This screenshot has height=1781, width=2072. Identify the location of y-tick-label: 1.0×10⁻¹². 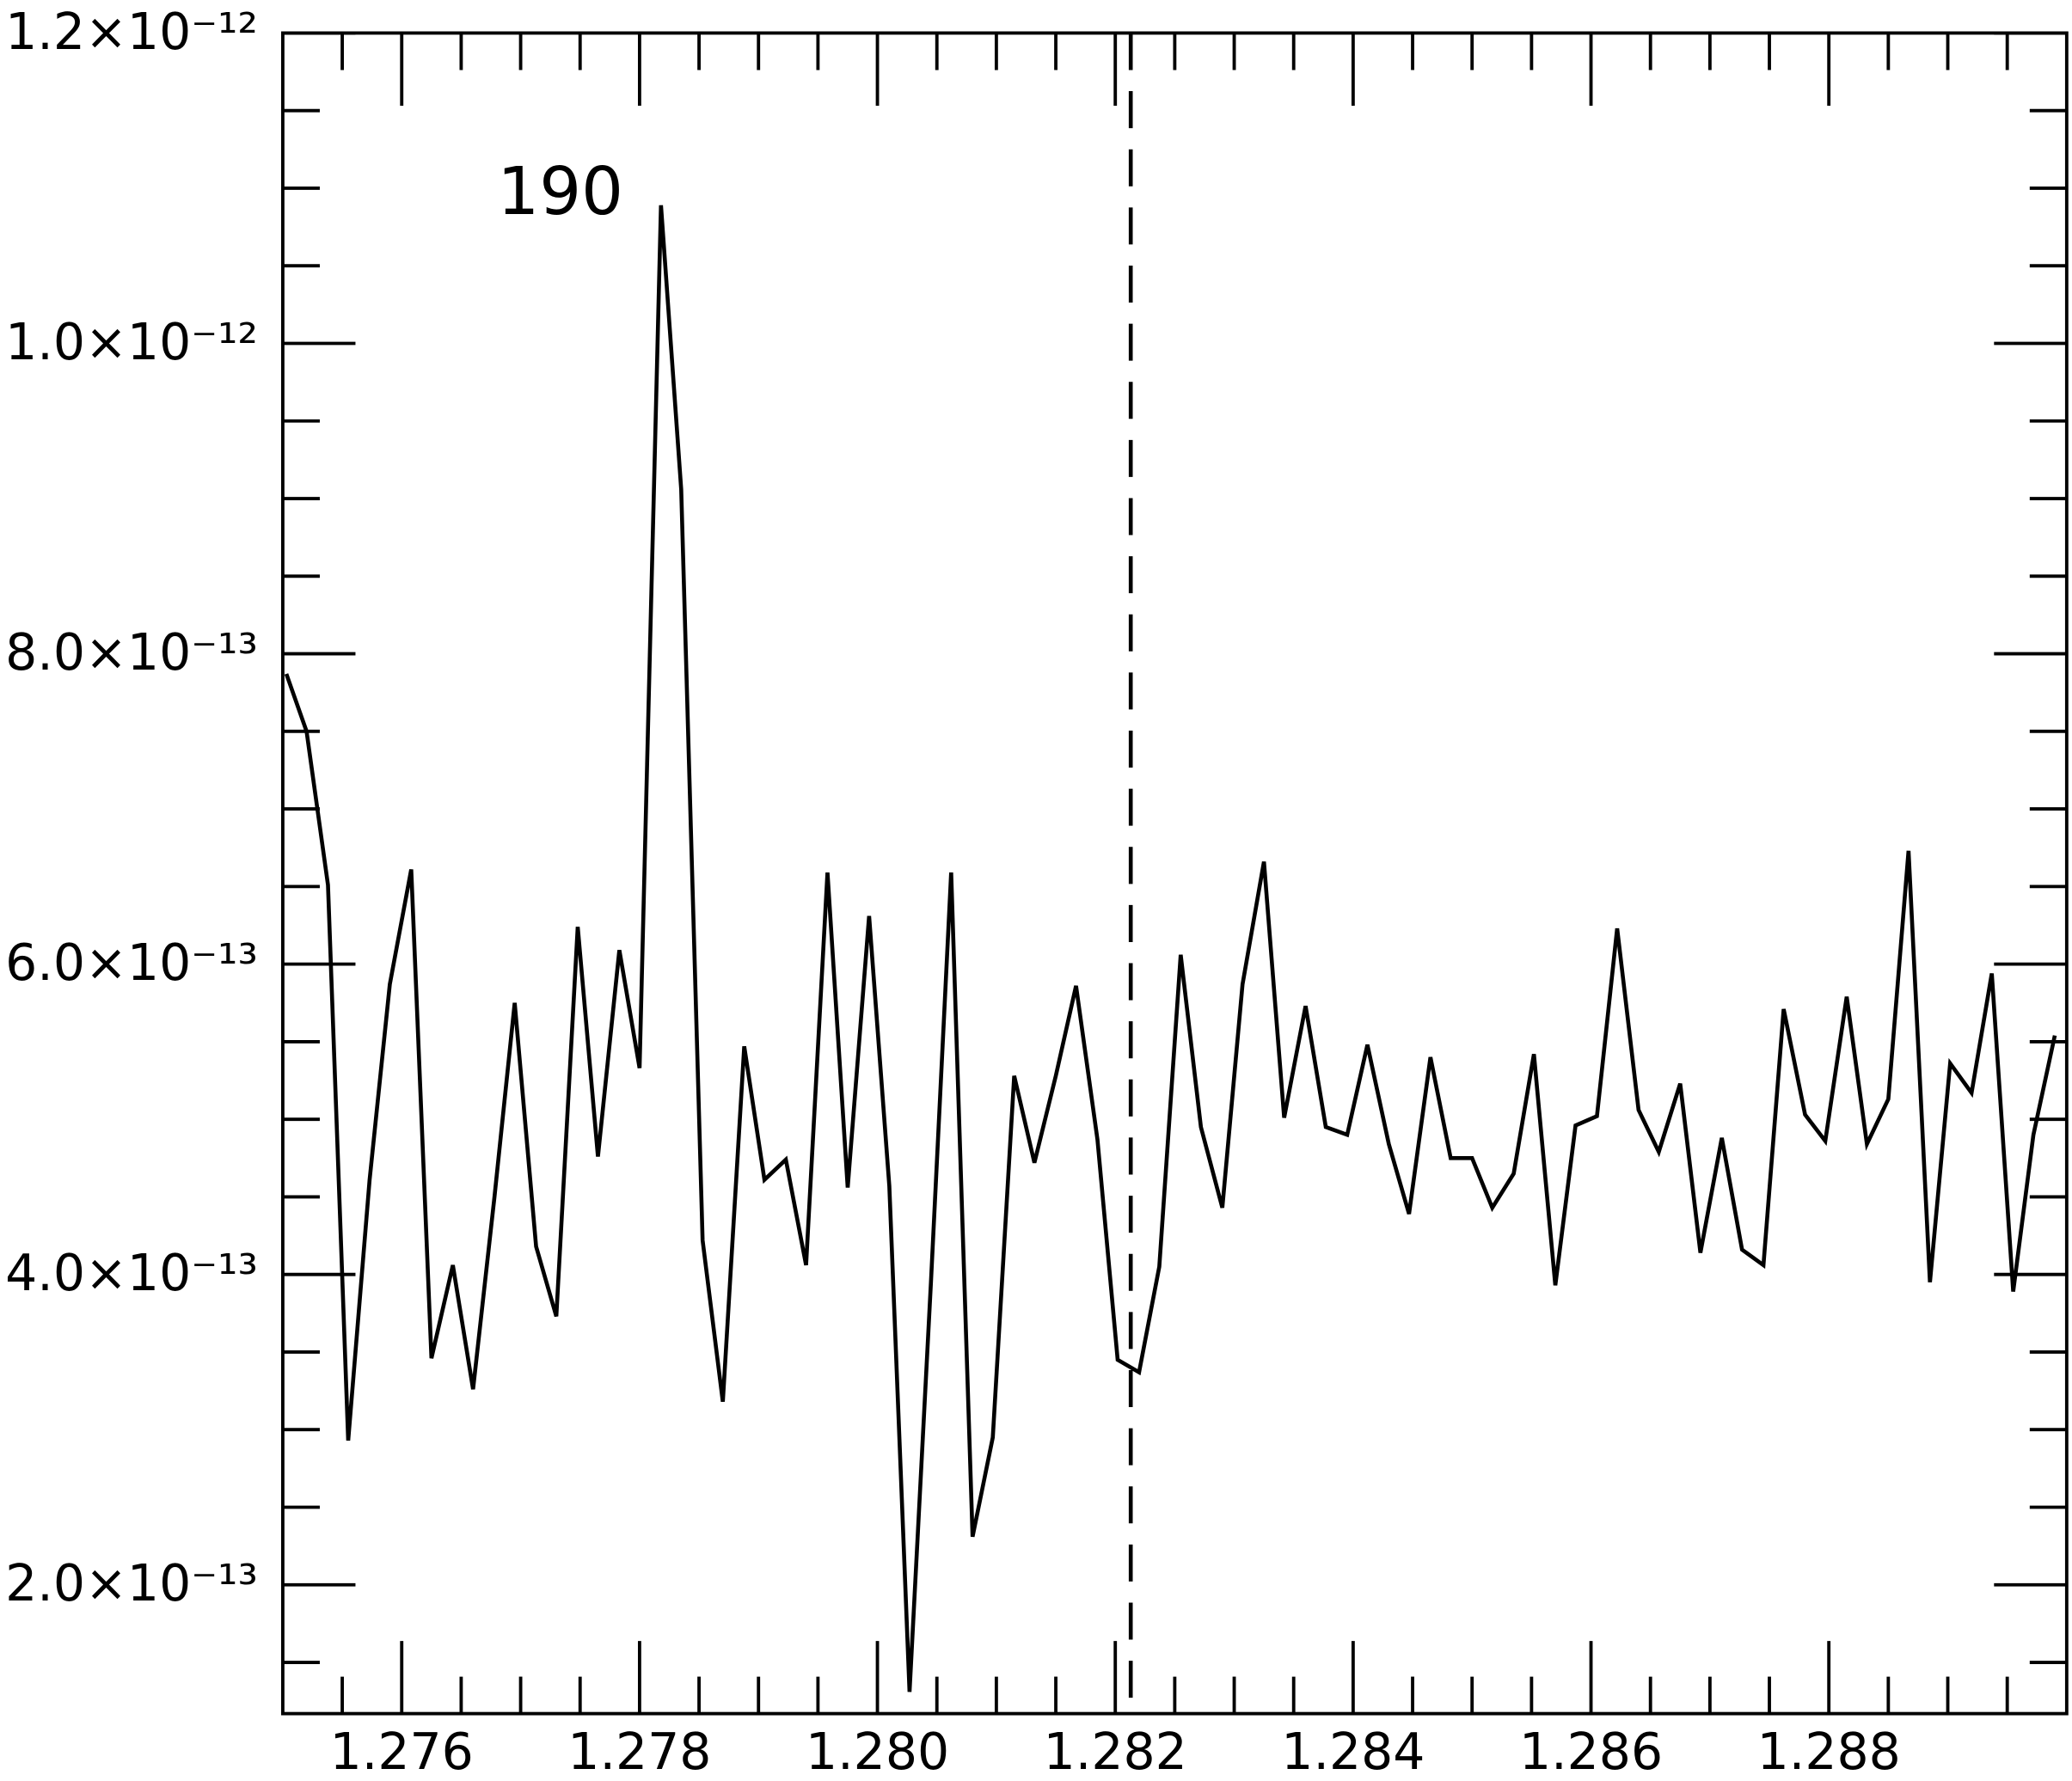
(131, 342).